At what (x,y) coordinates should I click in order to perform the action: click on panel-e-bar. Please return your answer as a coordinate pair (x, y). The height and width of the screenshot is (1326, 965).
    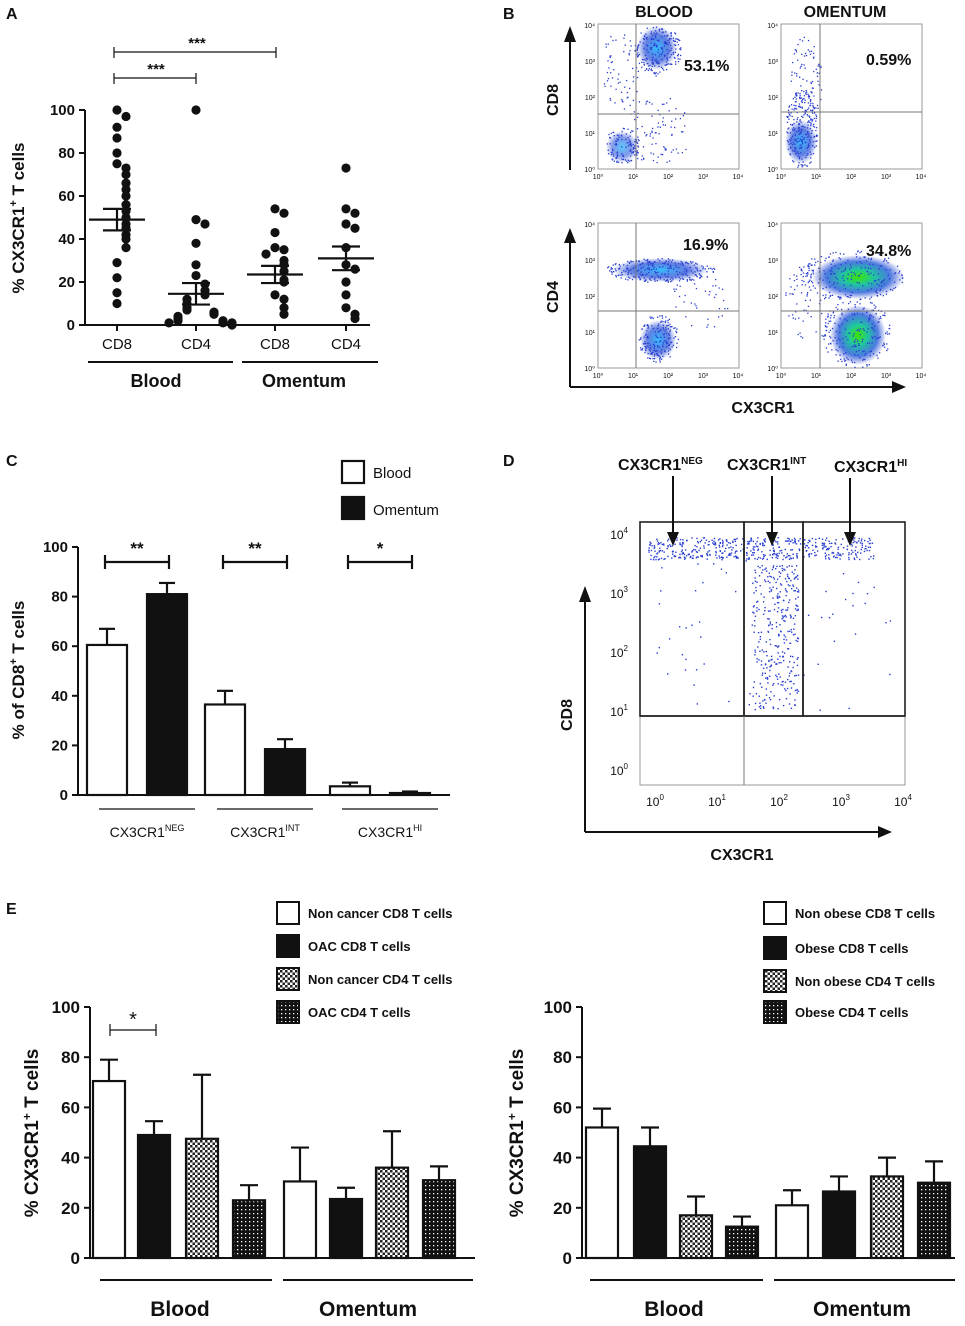
    Looking at the image, I should click on (839, 1225).